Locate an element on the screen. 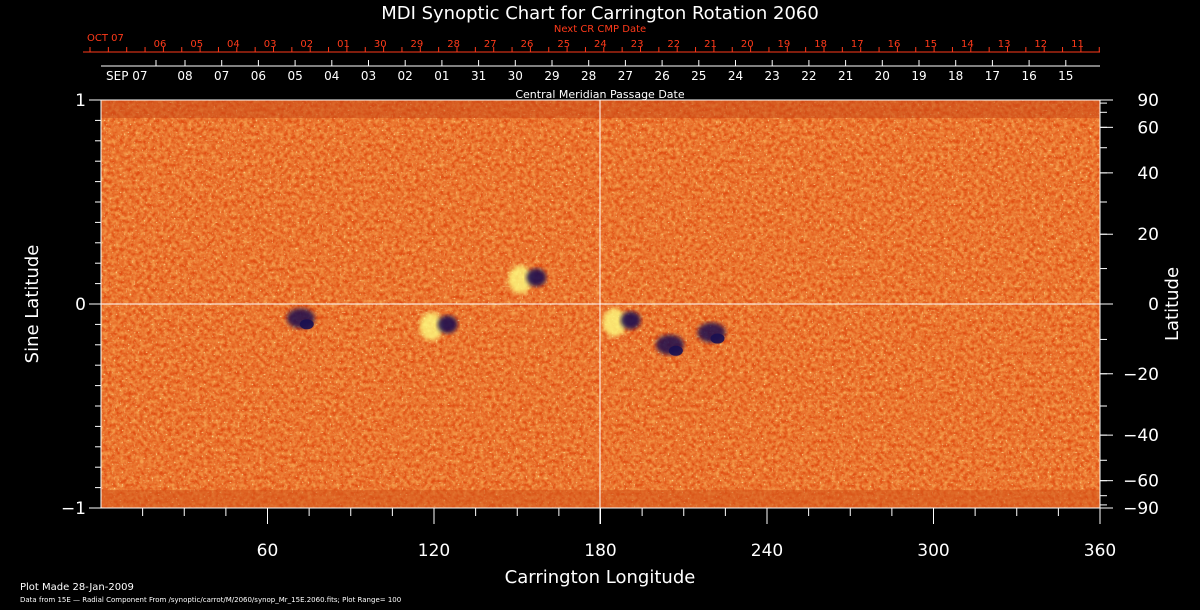 The width and height of the screenshot is (1200, 610). next-cr-date-label: 27 is located at coordinates (490, 44).